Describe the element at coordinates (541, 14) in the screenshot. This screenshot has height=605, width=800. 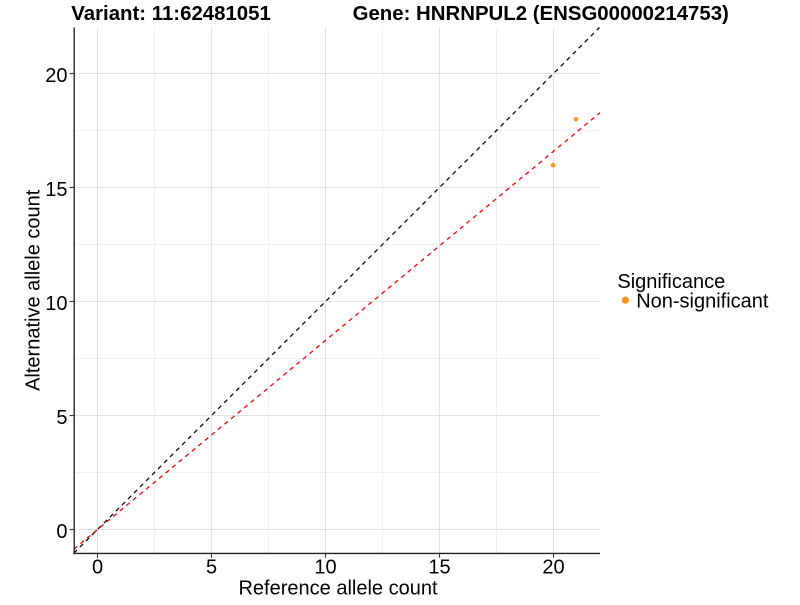
I see `svg-text:Gene: HNRNPUL2 (ENSG0000021475: Gene: HNRNPUL2 (ENSG00000214753)` at that location.